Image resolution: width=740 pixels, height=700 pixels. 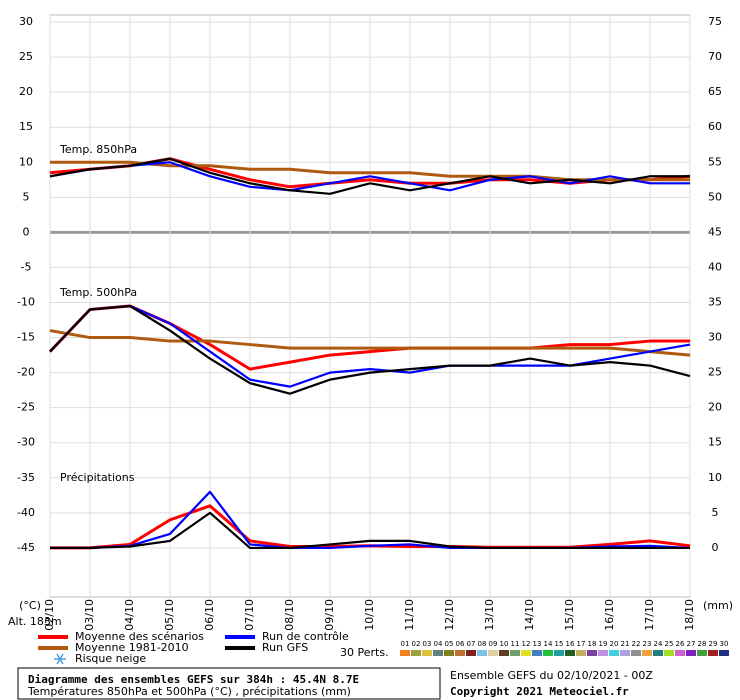 I want to click on perturbation-label: 11, so click(x=515, y=644).